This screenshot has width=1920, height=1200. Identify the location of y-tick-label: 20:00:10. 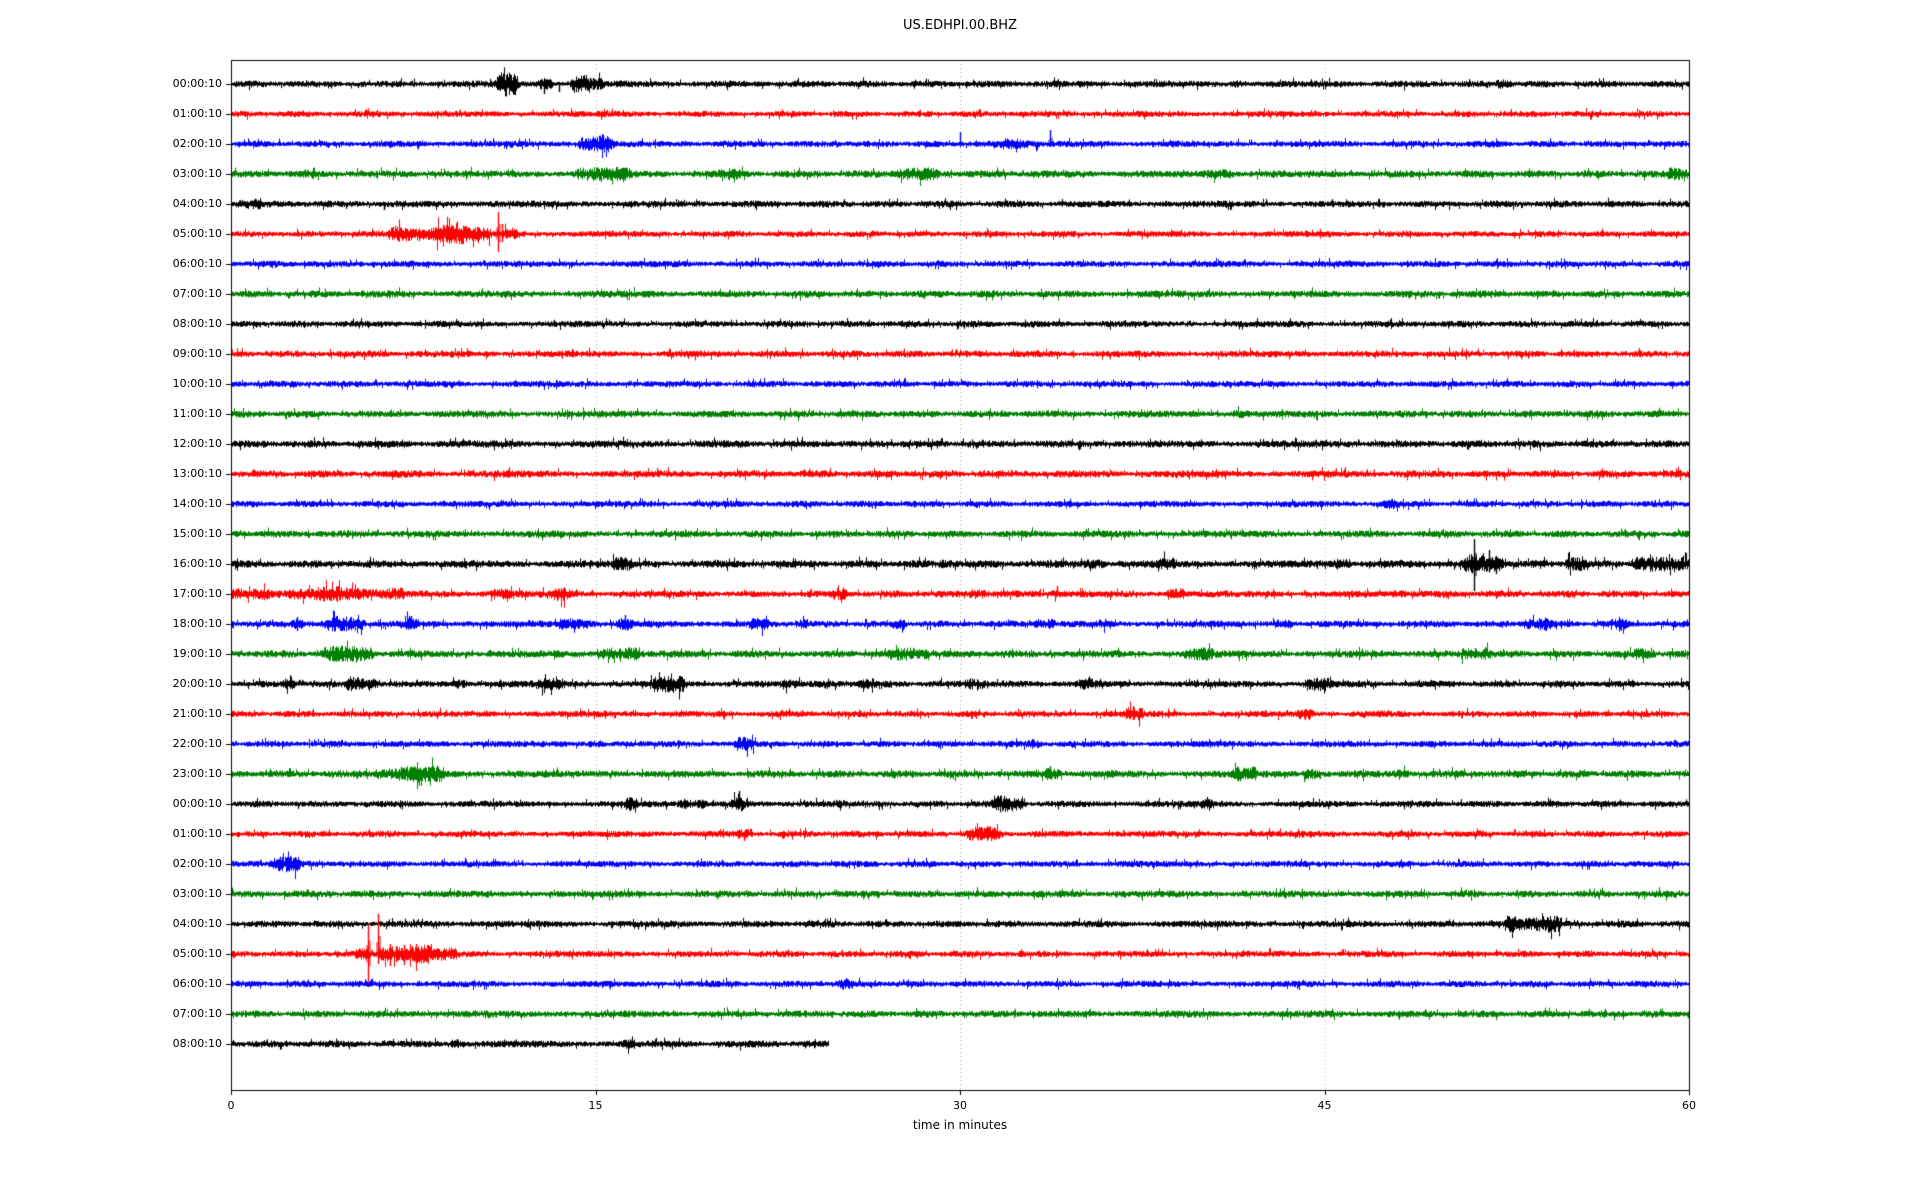
(197, 683).